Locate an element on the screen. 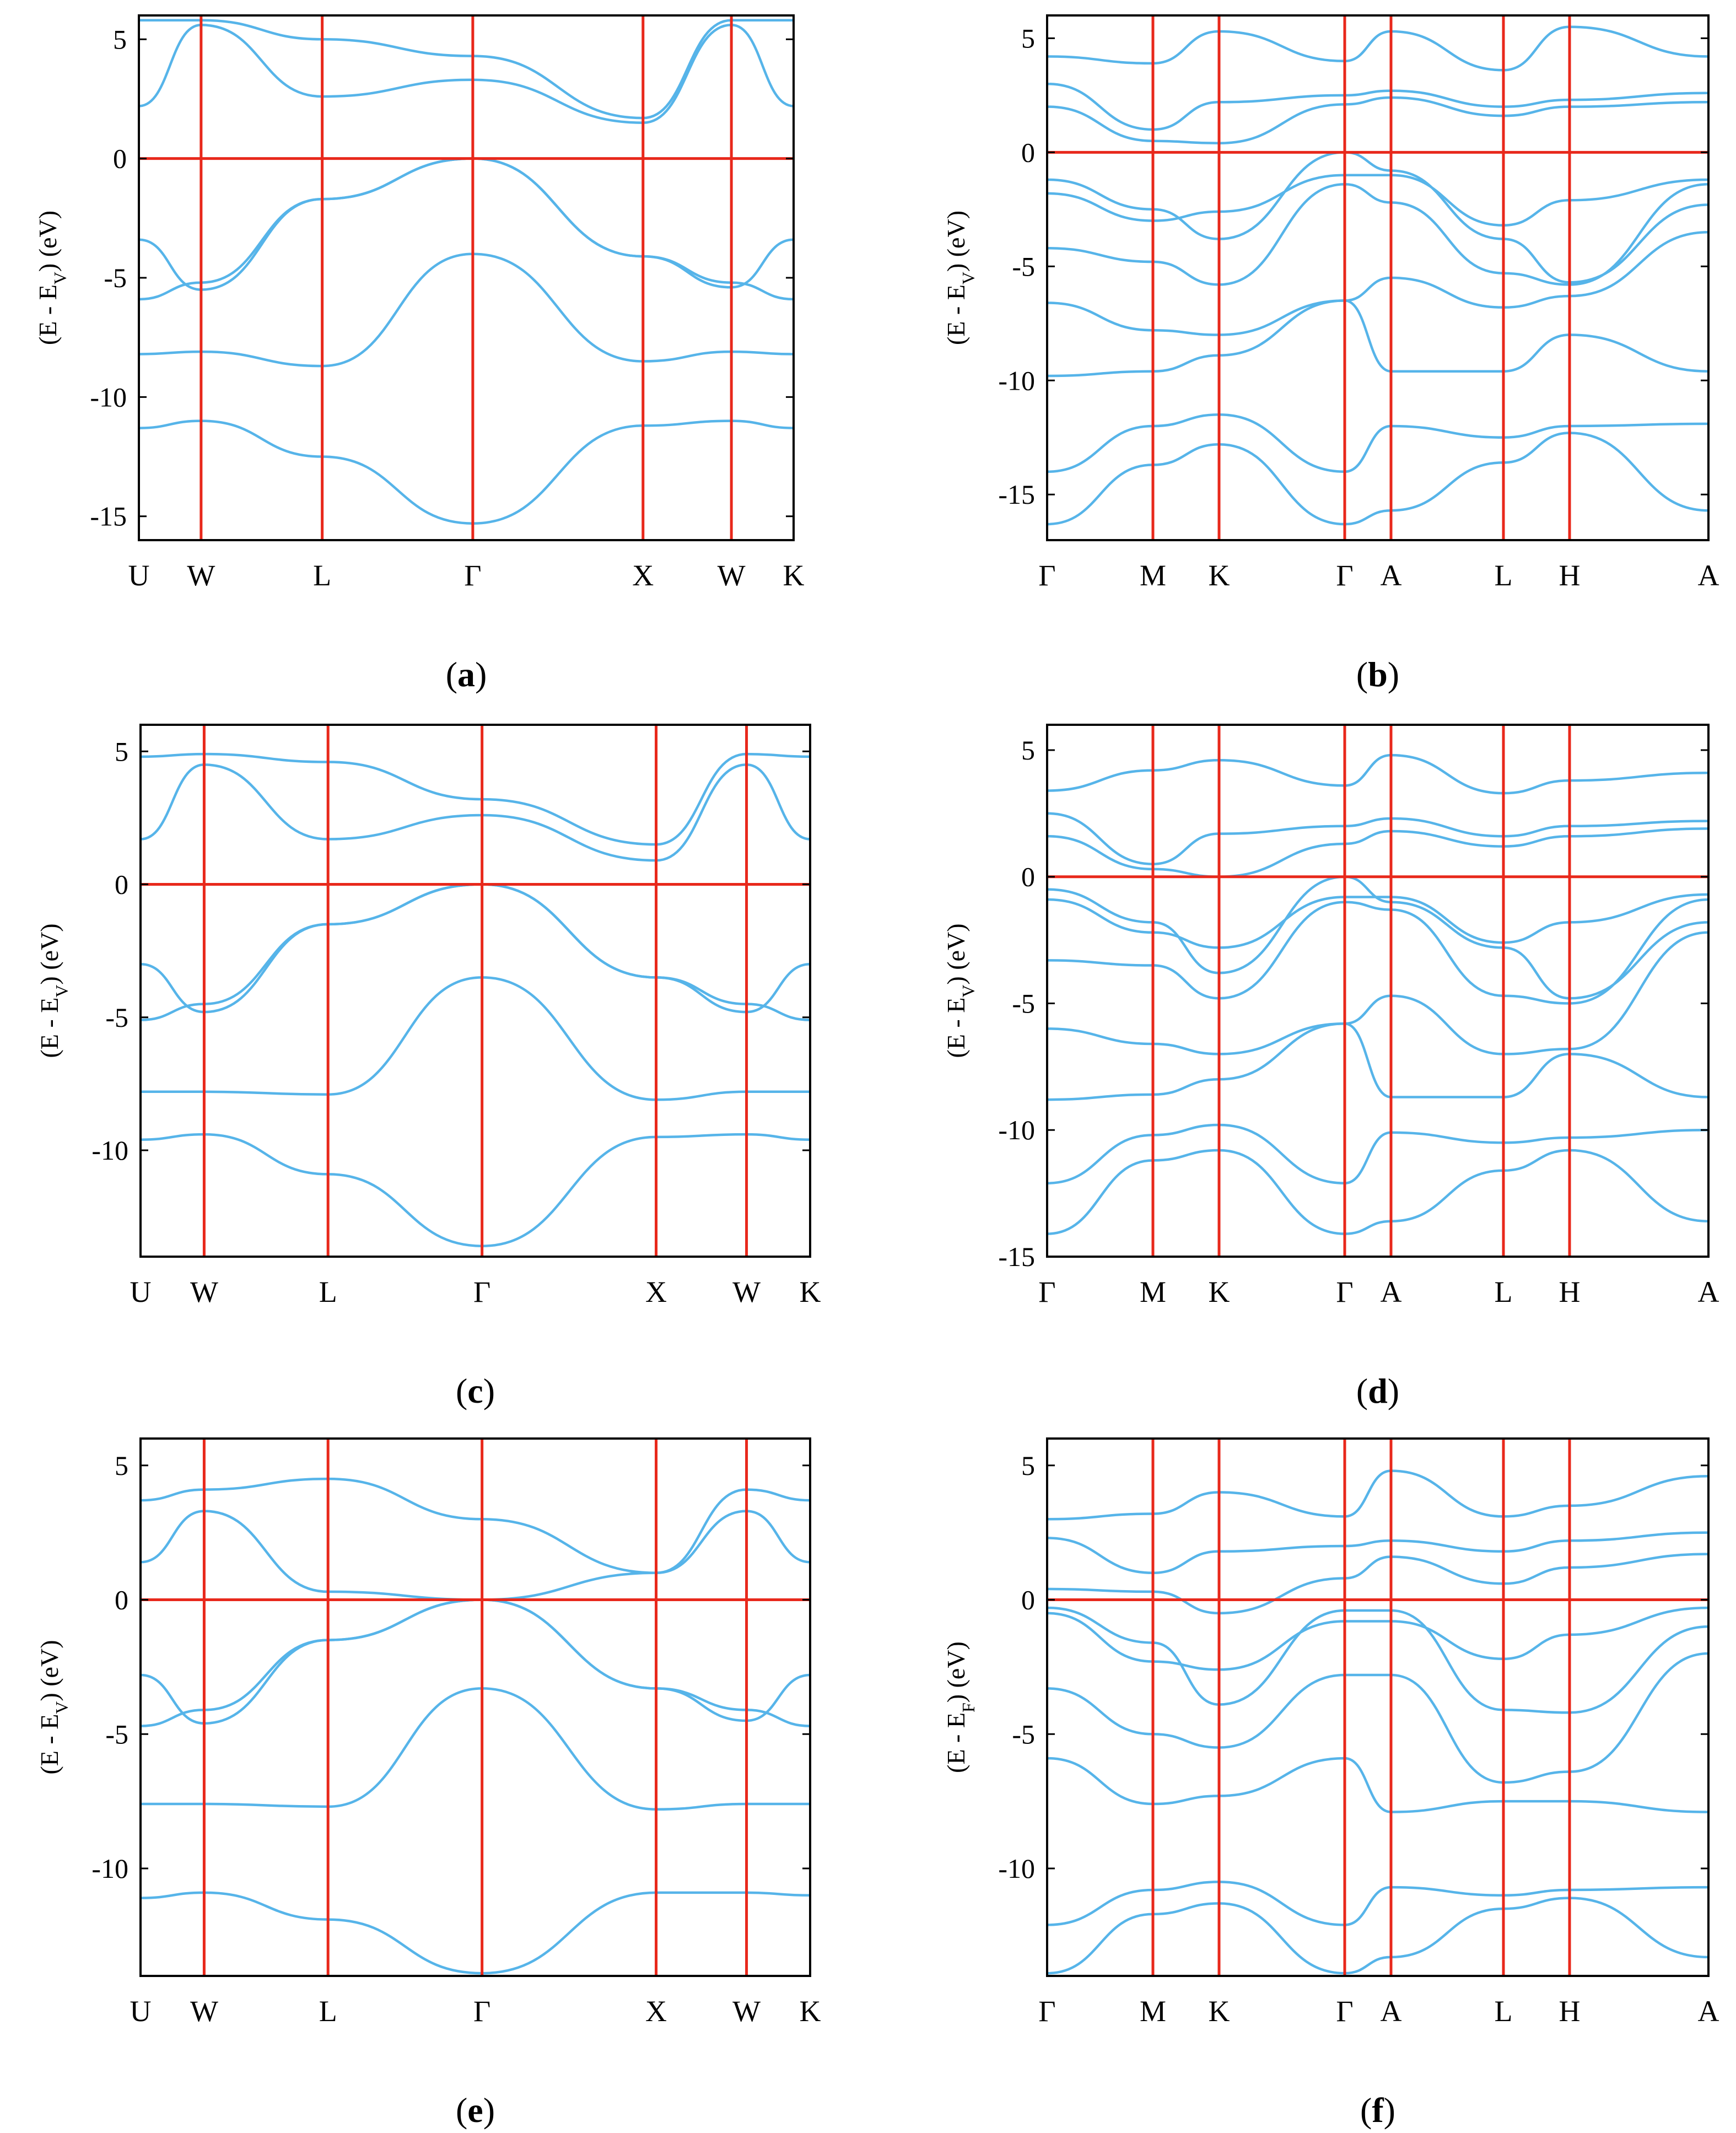 The height and width of the screenshot is (2133, 1736). panel-e: 5 0 -5 -10 U W L Γ X W K (E - EV) (eV) (e) is located at coordinates (428, 1783).